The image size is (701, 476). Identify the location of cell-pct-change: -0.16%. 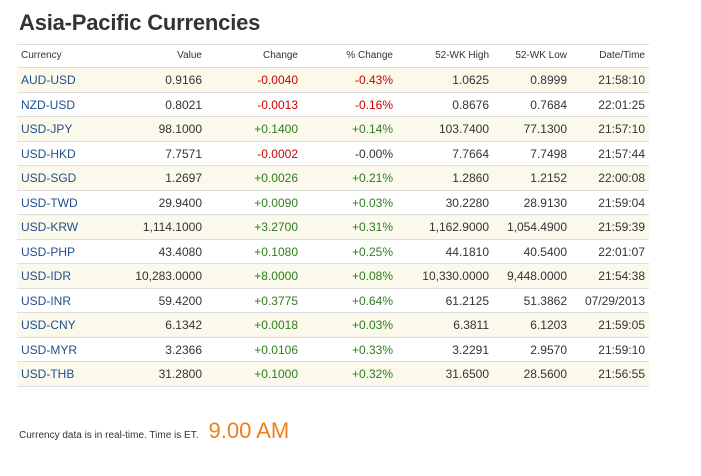
(373, 104).